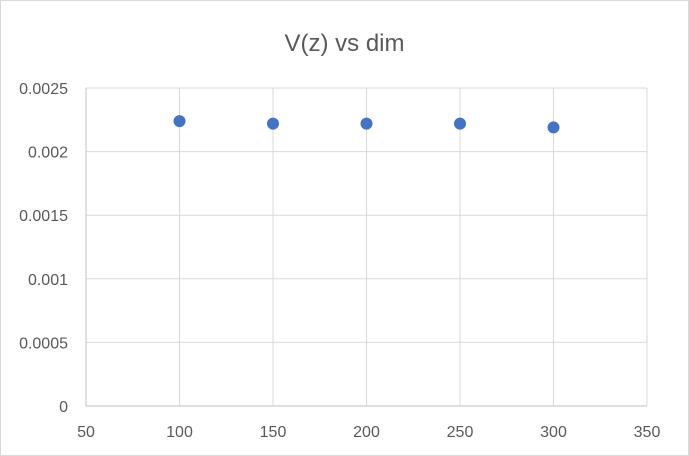  Describe the element at coordinates (48, 153) in the screenshot. I see `y-tick-label: 0.002` at that location.